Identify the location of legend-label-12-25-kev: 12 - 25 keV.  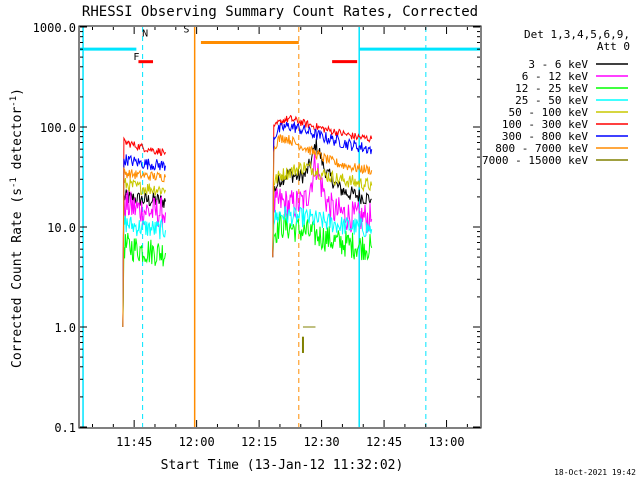
(551, 88).